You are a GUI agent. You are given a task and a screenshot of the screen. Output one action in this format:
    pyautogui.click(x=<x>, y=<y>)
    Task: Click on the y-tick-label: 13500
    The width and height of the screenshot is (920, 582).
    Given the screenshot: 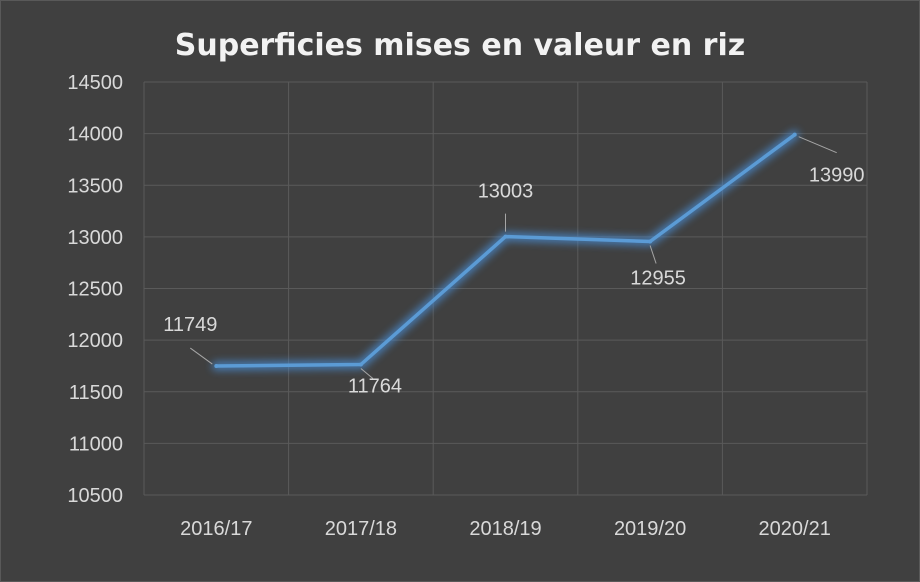 What is the action you would take?
    pyautogui.click(x=95, y=186)
    